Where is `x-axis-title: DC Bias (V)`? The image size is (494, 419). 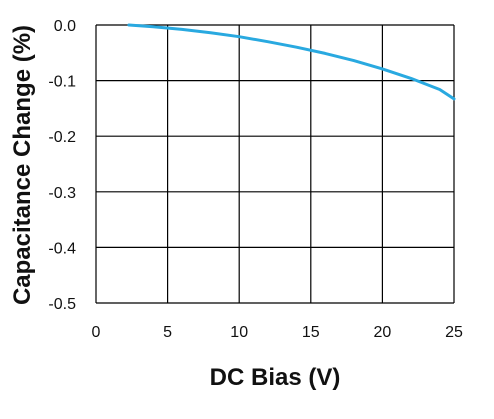
x-axis-title: DC Bias (V) is located at coordinates (275, 377).